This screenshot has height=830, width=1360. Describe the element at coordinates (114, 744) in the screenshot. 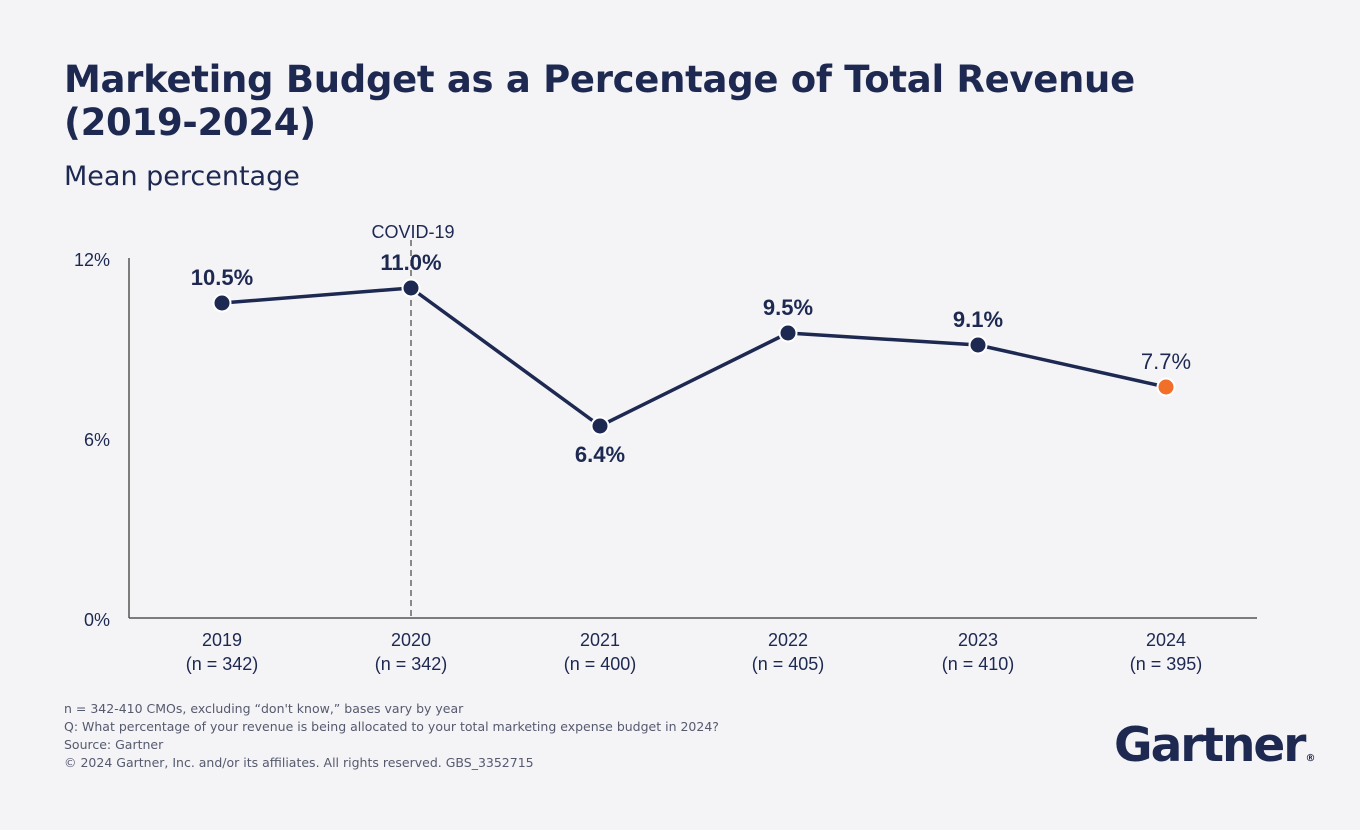

I see `footnote-source: Source: Gartner` at that location.